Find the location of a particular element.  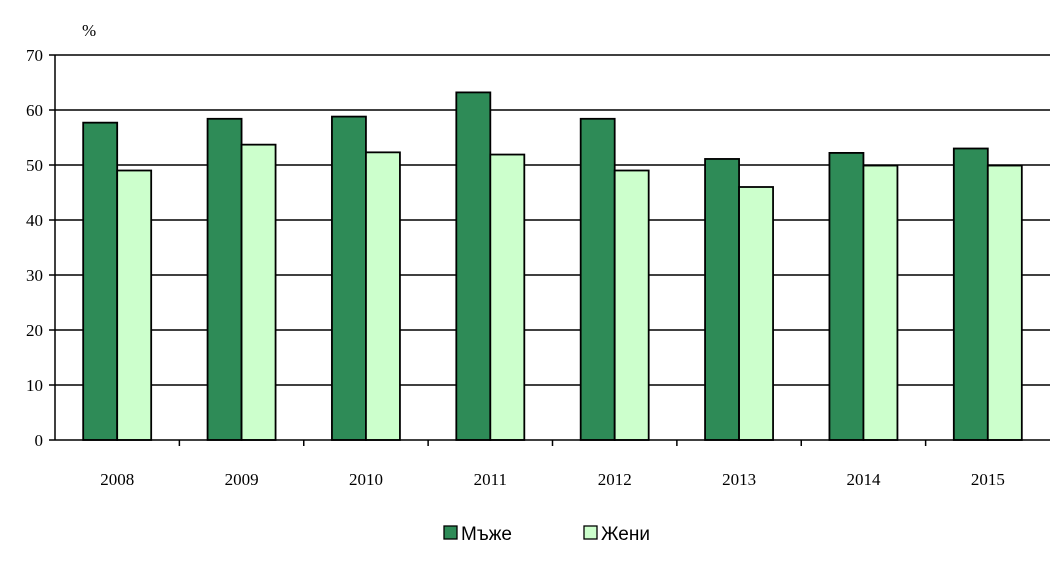

y-tick-label: 70 is located at coordinates (34, 55).